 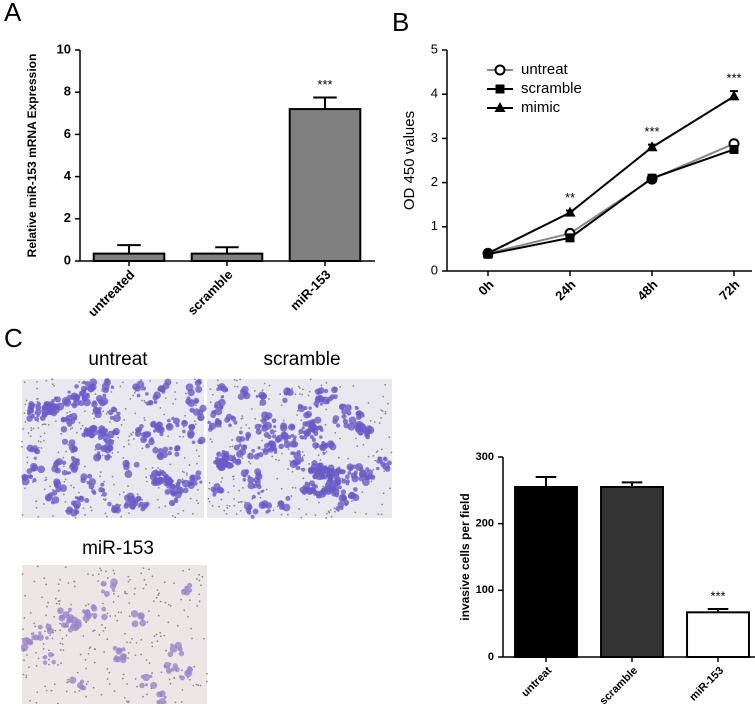 I want to click on legend-marker, so click(x=500, y=89).